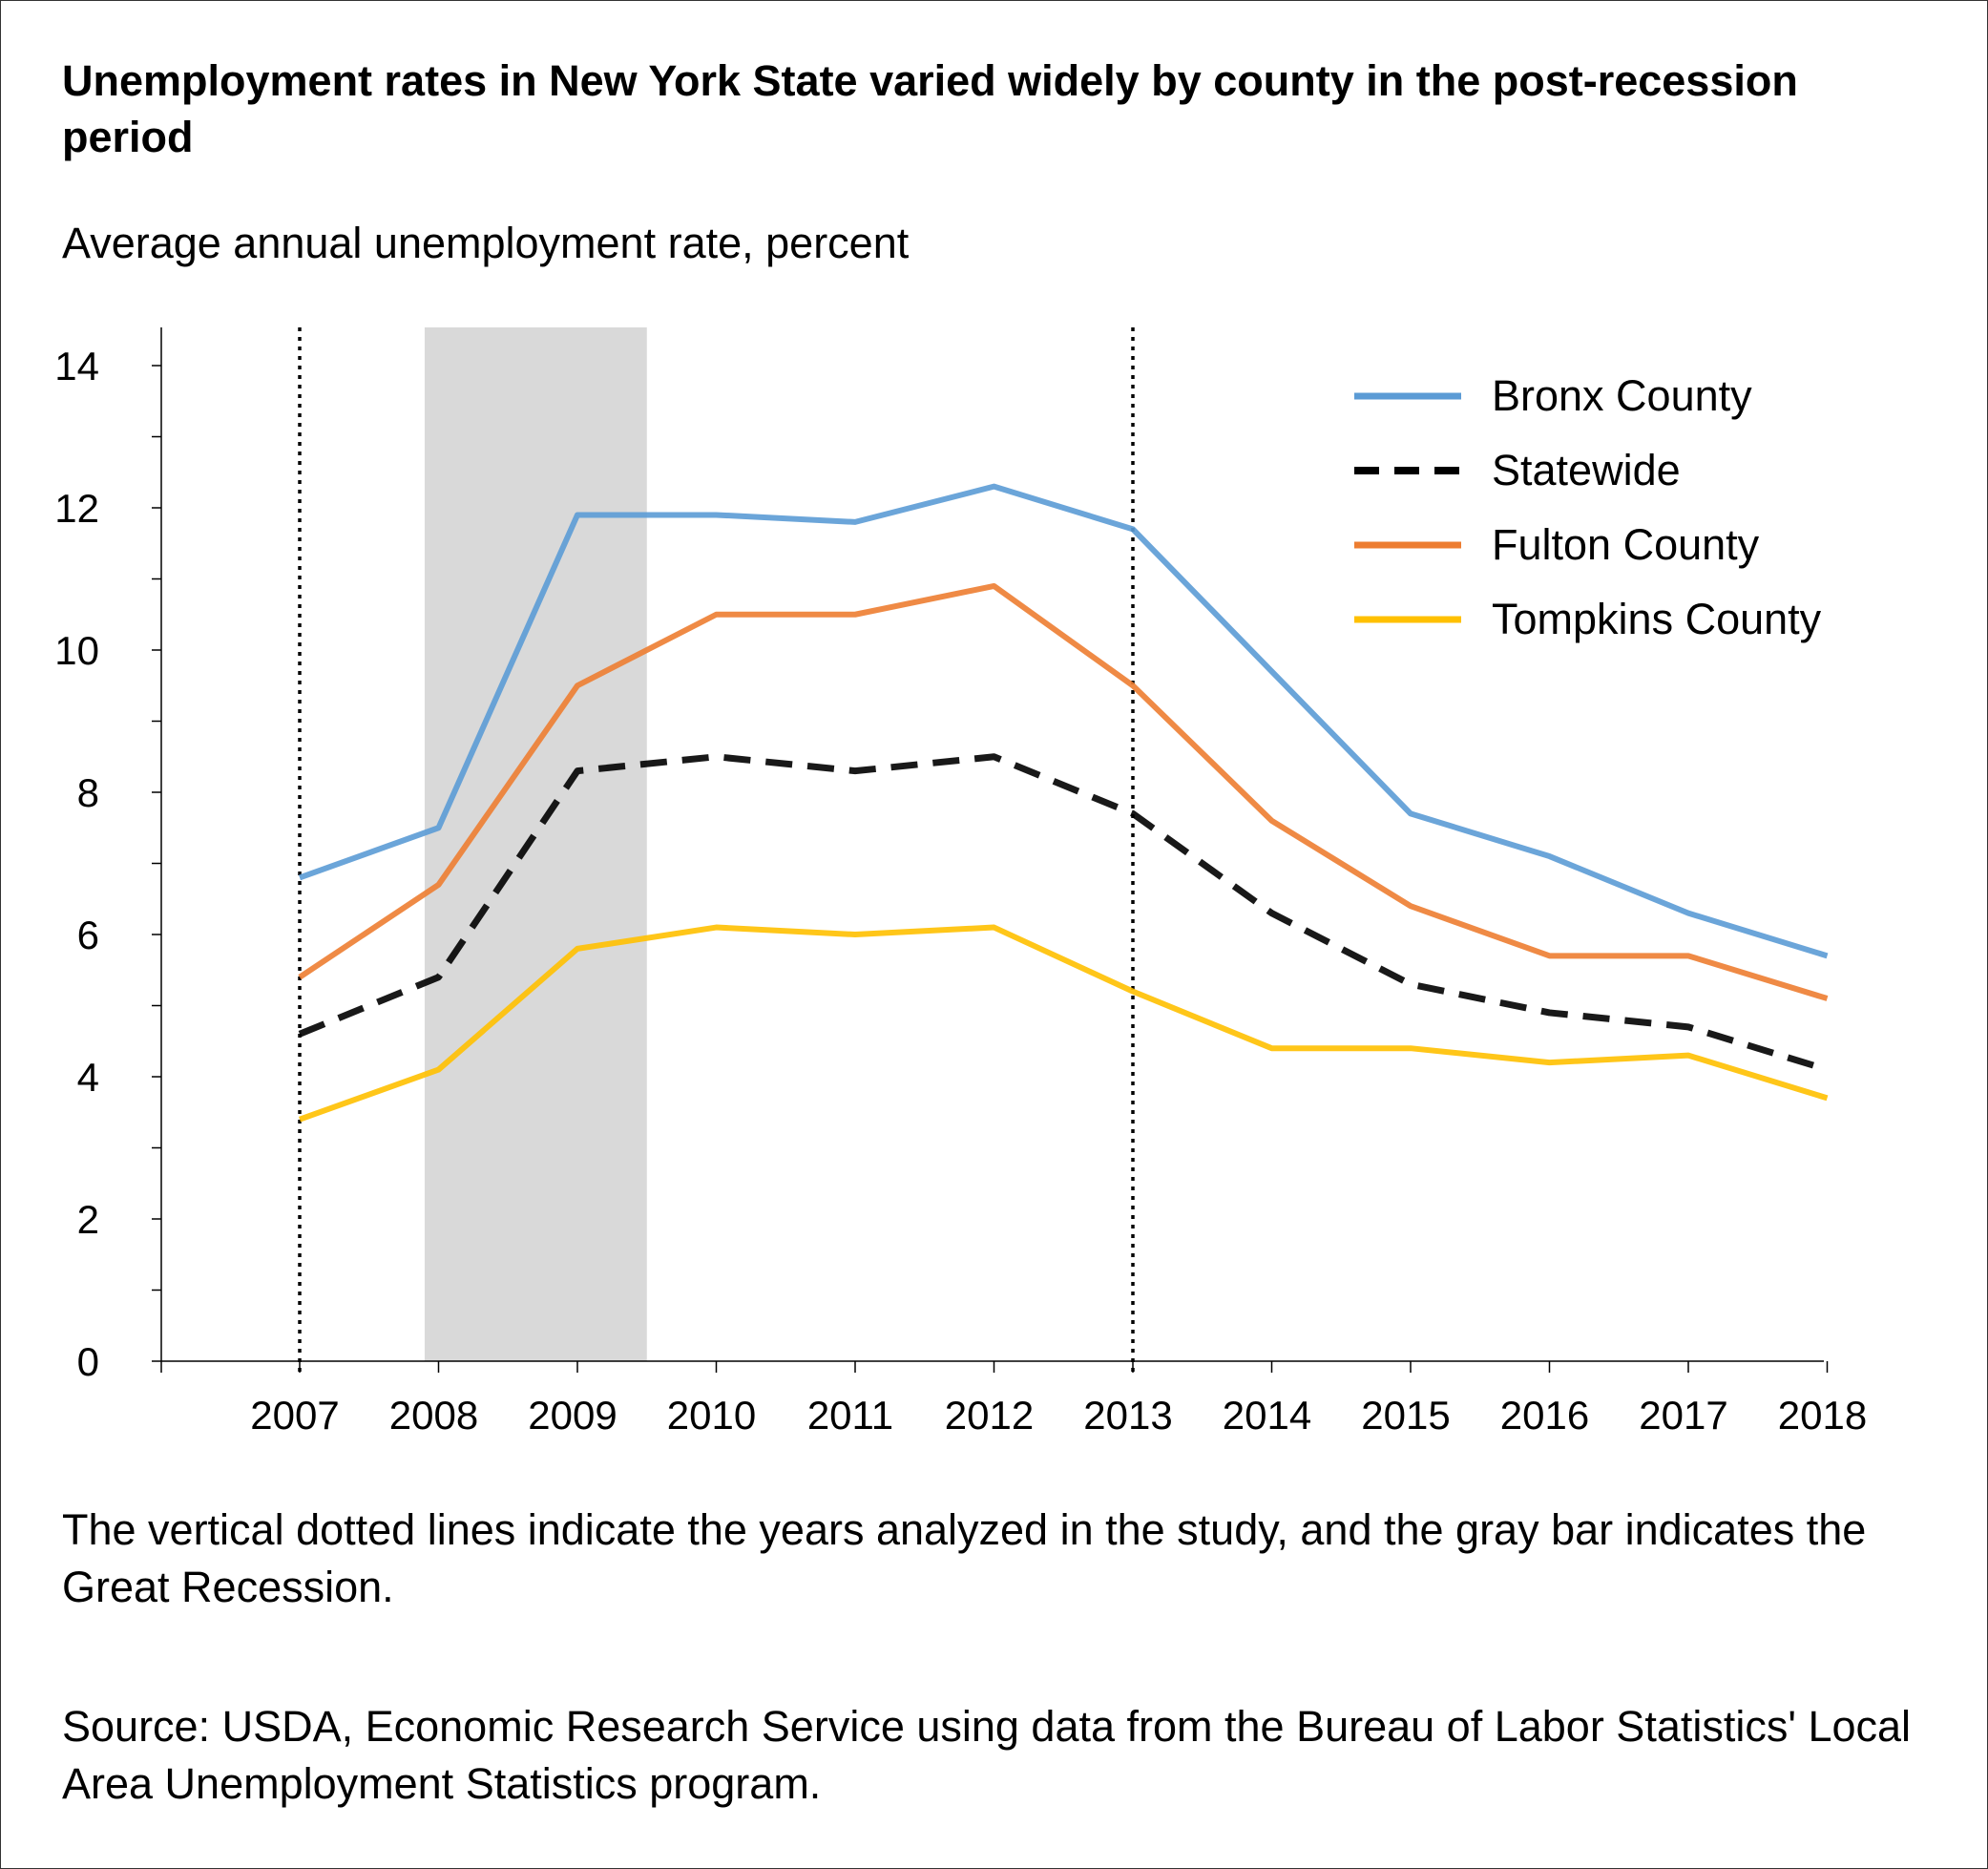 This screenshot has height=1869, width=1988. What do you see at coordinates (294, 1415) in the screenshot?
I see `x-tick-label: 2007` at bounding box center [294, 1415].